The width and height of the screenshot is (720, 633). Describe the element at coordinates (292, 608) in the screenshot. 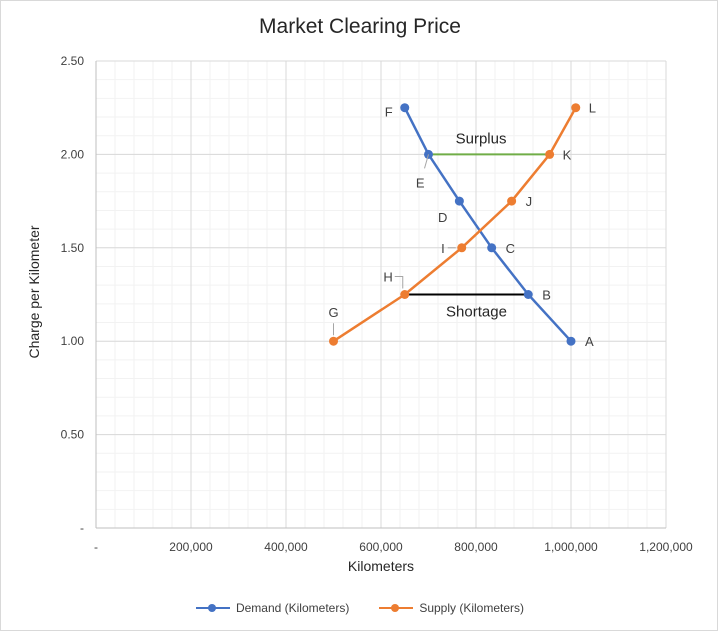

I see `legend-label-demand: Demand (Kilometers)` at that location.